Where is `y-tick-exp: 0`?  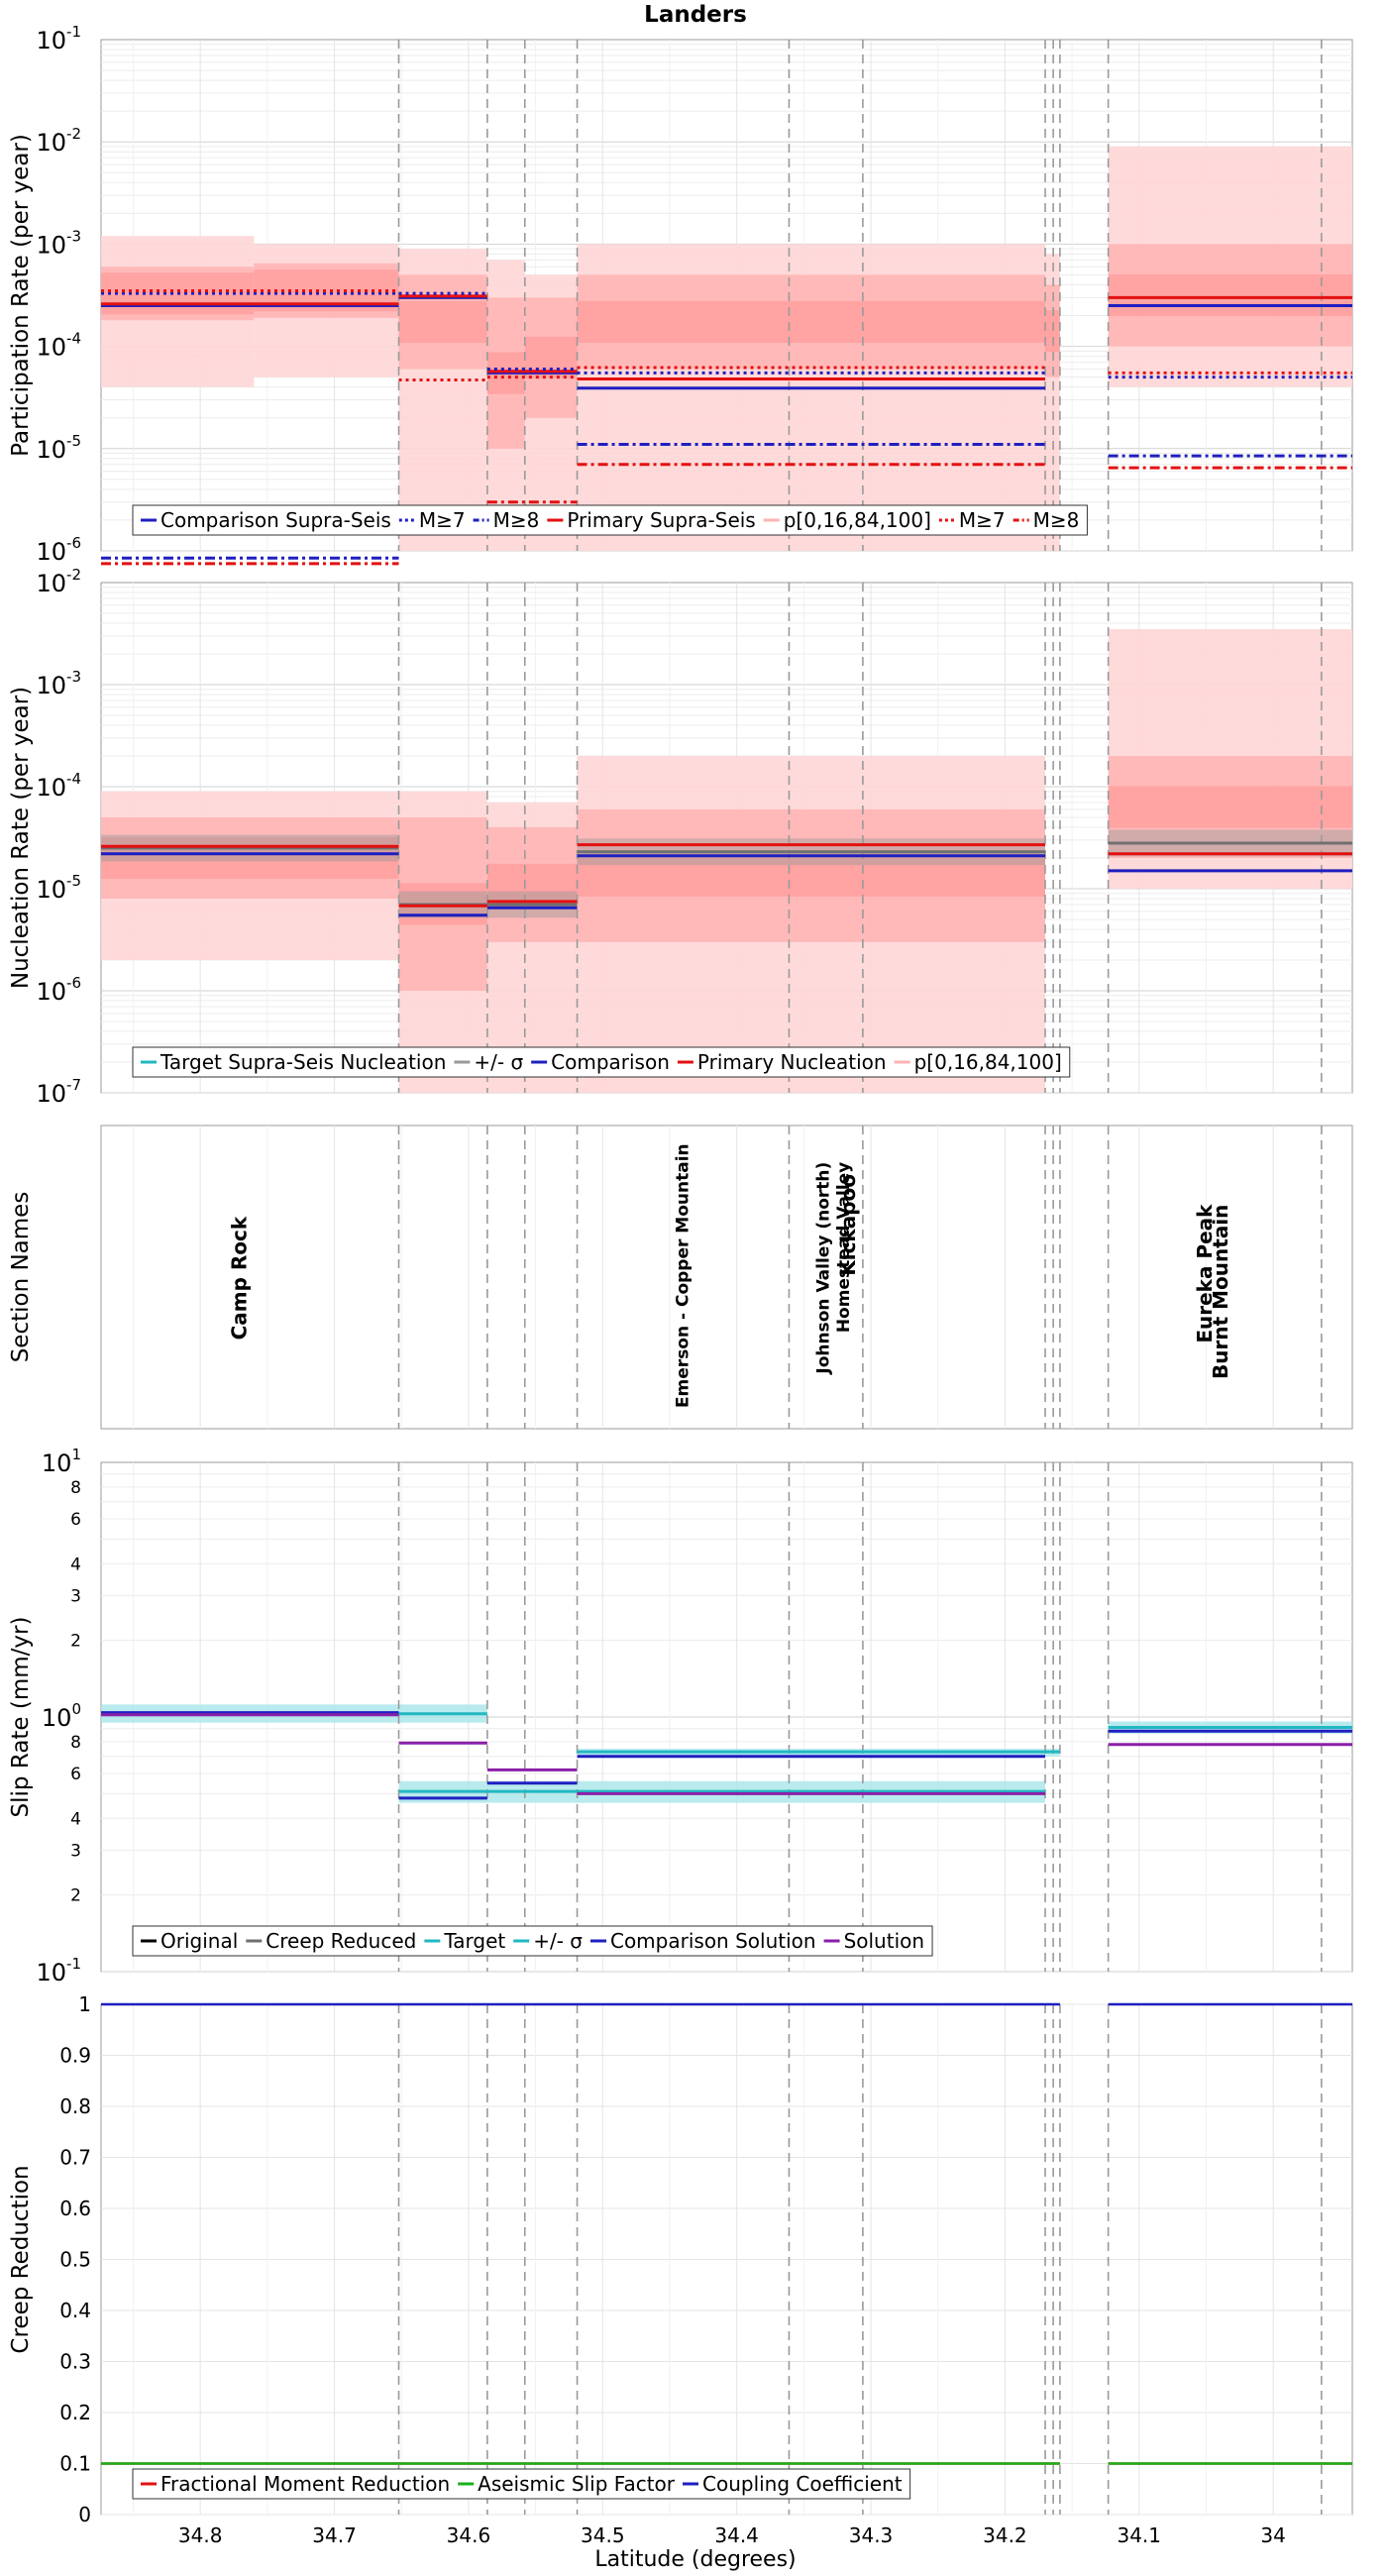
y-tick-exp: 0 is located at coordinates (76, 1709).